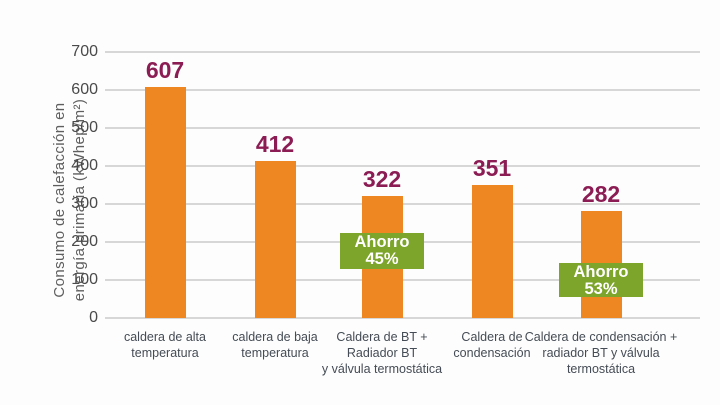 This screenshot has height=405, width=720. I want to click on y-tick-label: 100, so click(84, 279).